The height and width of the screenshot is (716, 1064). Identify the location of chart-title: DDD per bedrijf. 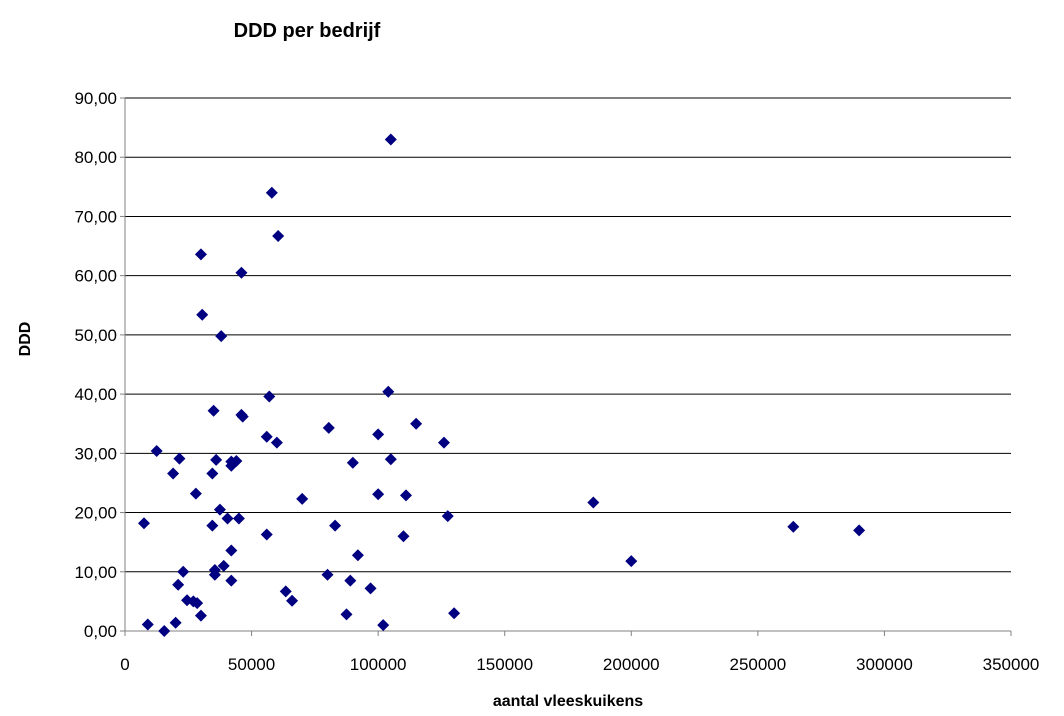
(307, 31).